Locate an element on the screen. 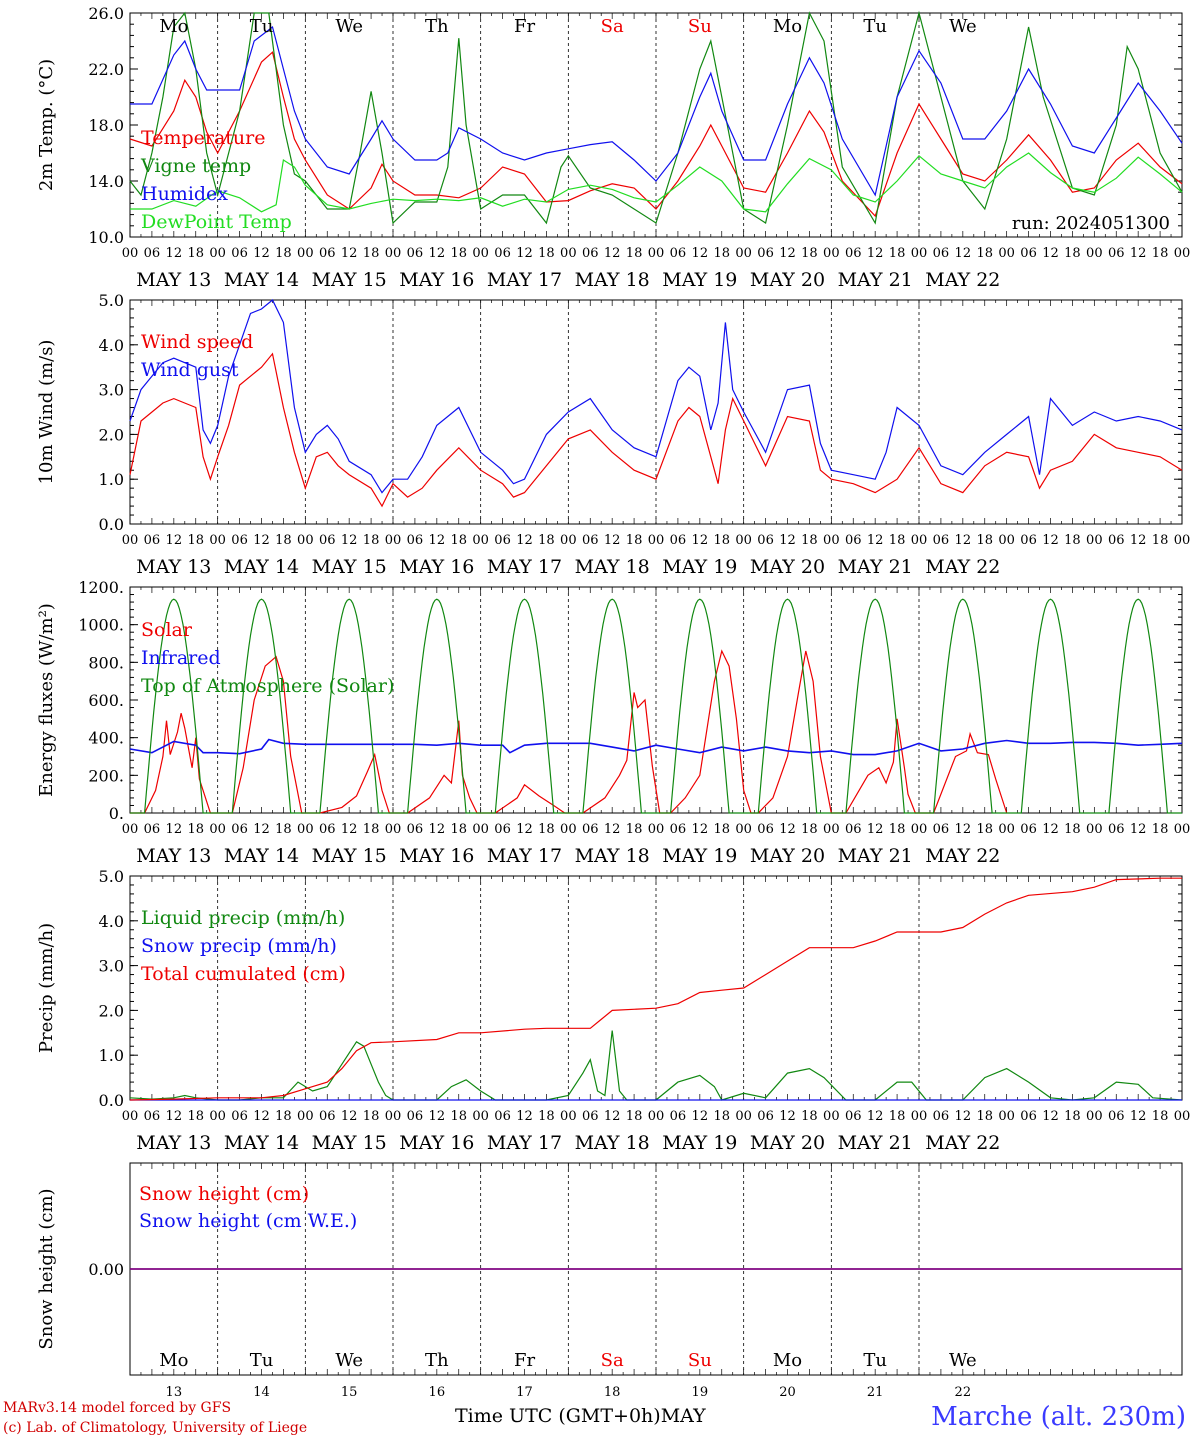 The height and width of the screenshot is (1440, 1194). date-label: MAY 14 is located at coordinates (261, 1143).